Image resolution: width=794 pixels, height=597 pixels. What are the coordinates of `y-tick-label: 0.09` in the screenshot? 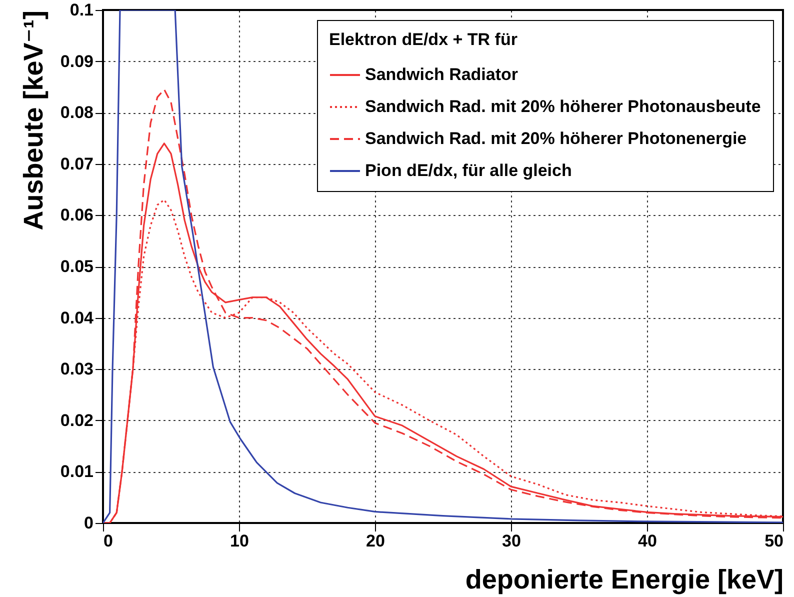 It's located at (77, 61).